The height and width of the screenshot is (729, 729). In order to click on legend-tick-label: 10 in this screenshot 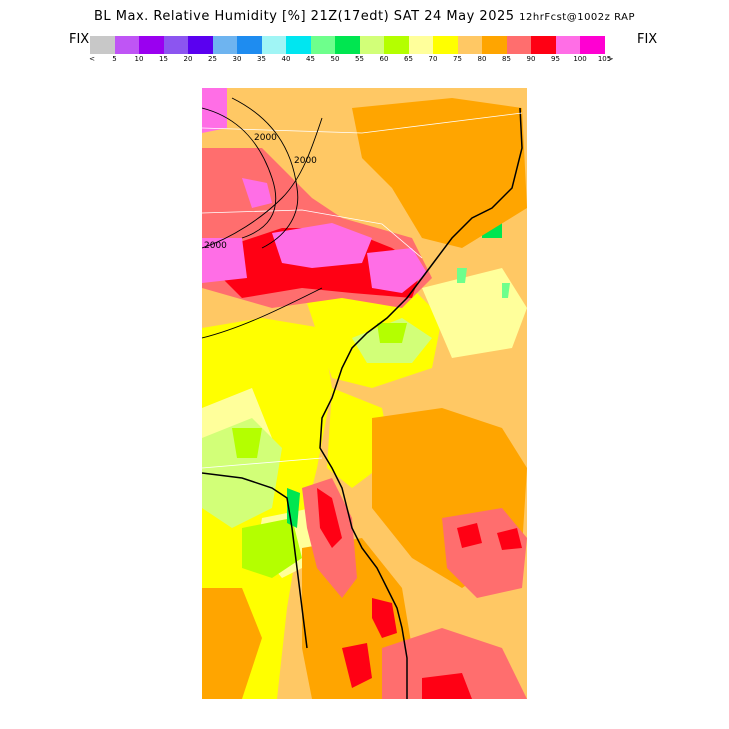, I will do `click(139, 59)`.